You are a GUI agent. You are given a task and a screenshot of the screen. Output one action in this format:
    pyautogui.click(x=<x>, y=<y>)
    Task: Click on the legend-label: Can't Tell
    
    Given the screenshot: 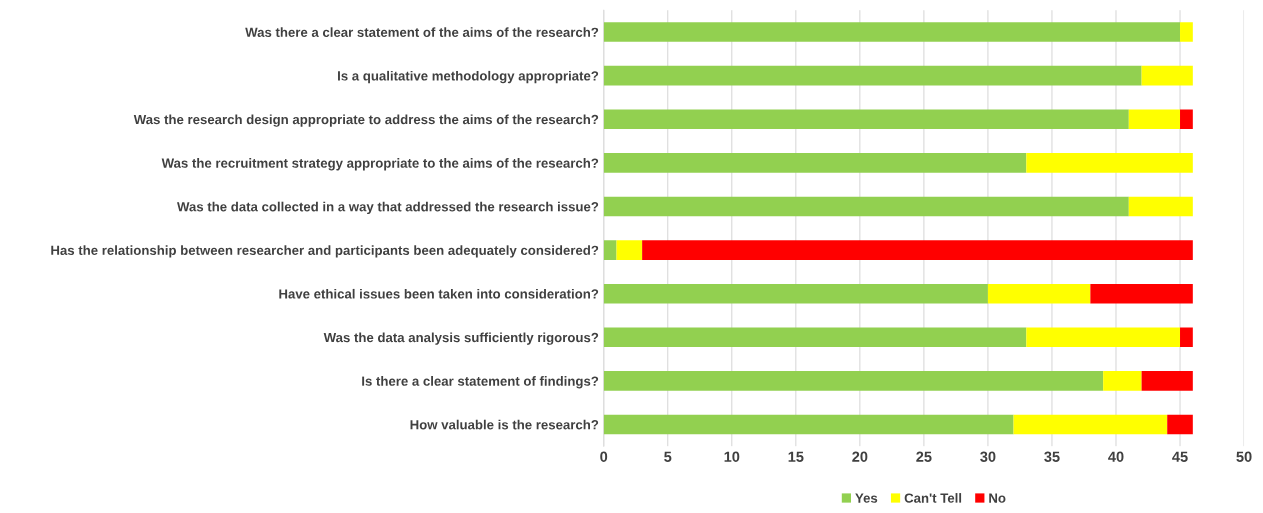 What is the action you would take?
    pyautogui.click(x=933, y=498)
    